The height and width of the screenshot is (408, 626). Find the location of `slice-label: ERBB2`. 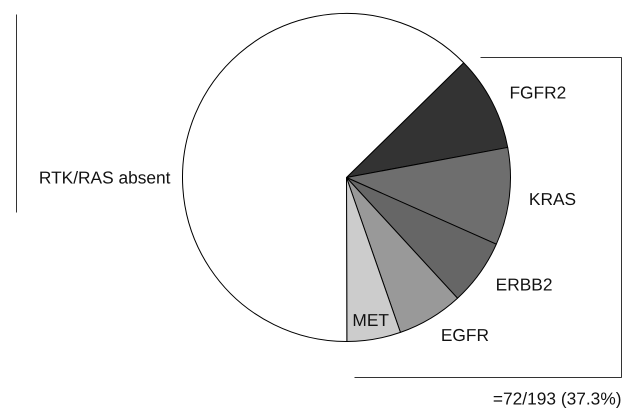

slice-label: ERBB2 is located at coordinates (524, 284).